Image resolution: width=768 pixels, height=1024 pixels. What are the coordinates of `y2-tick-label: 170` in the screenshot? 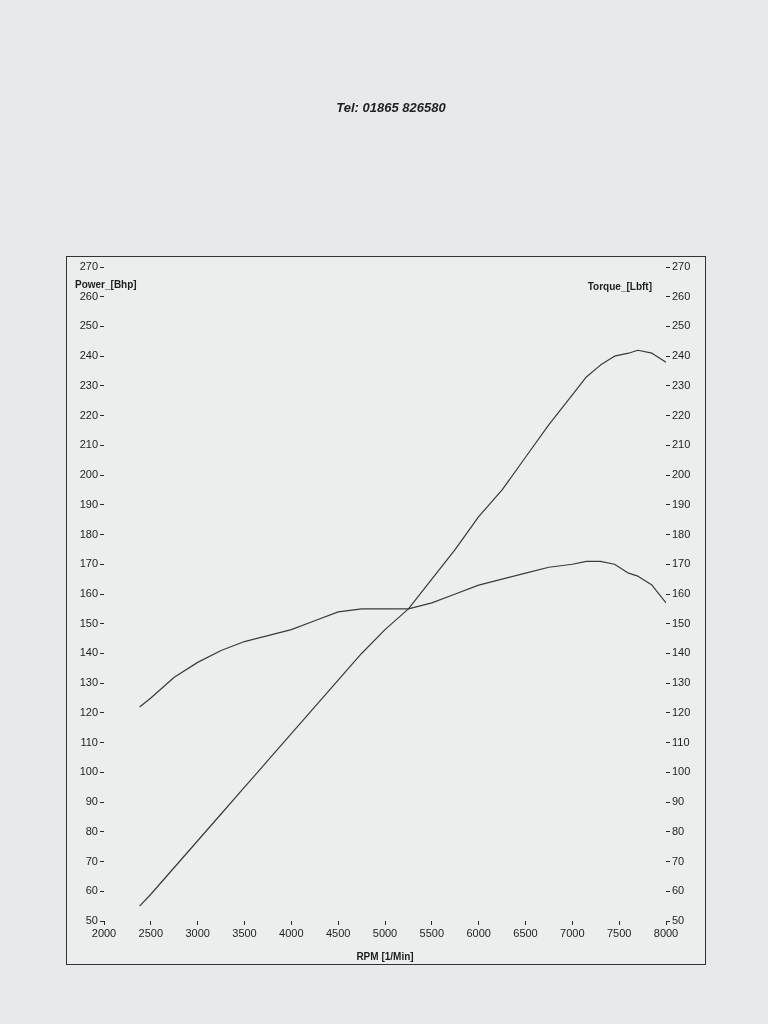 It's located at (681, 563).